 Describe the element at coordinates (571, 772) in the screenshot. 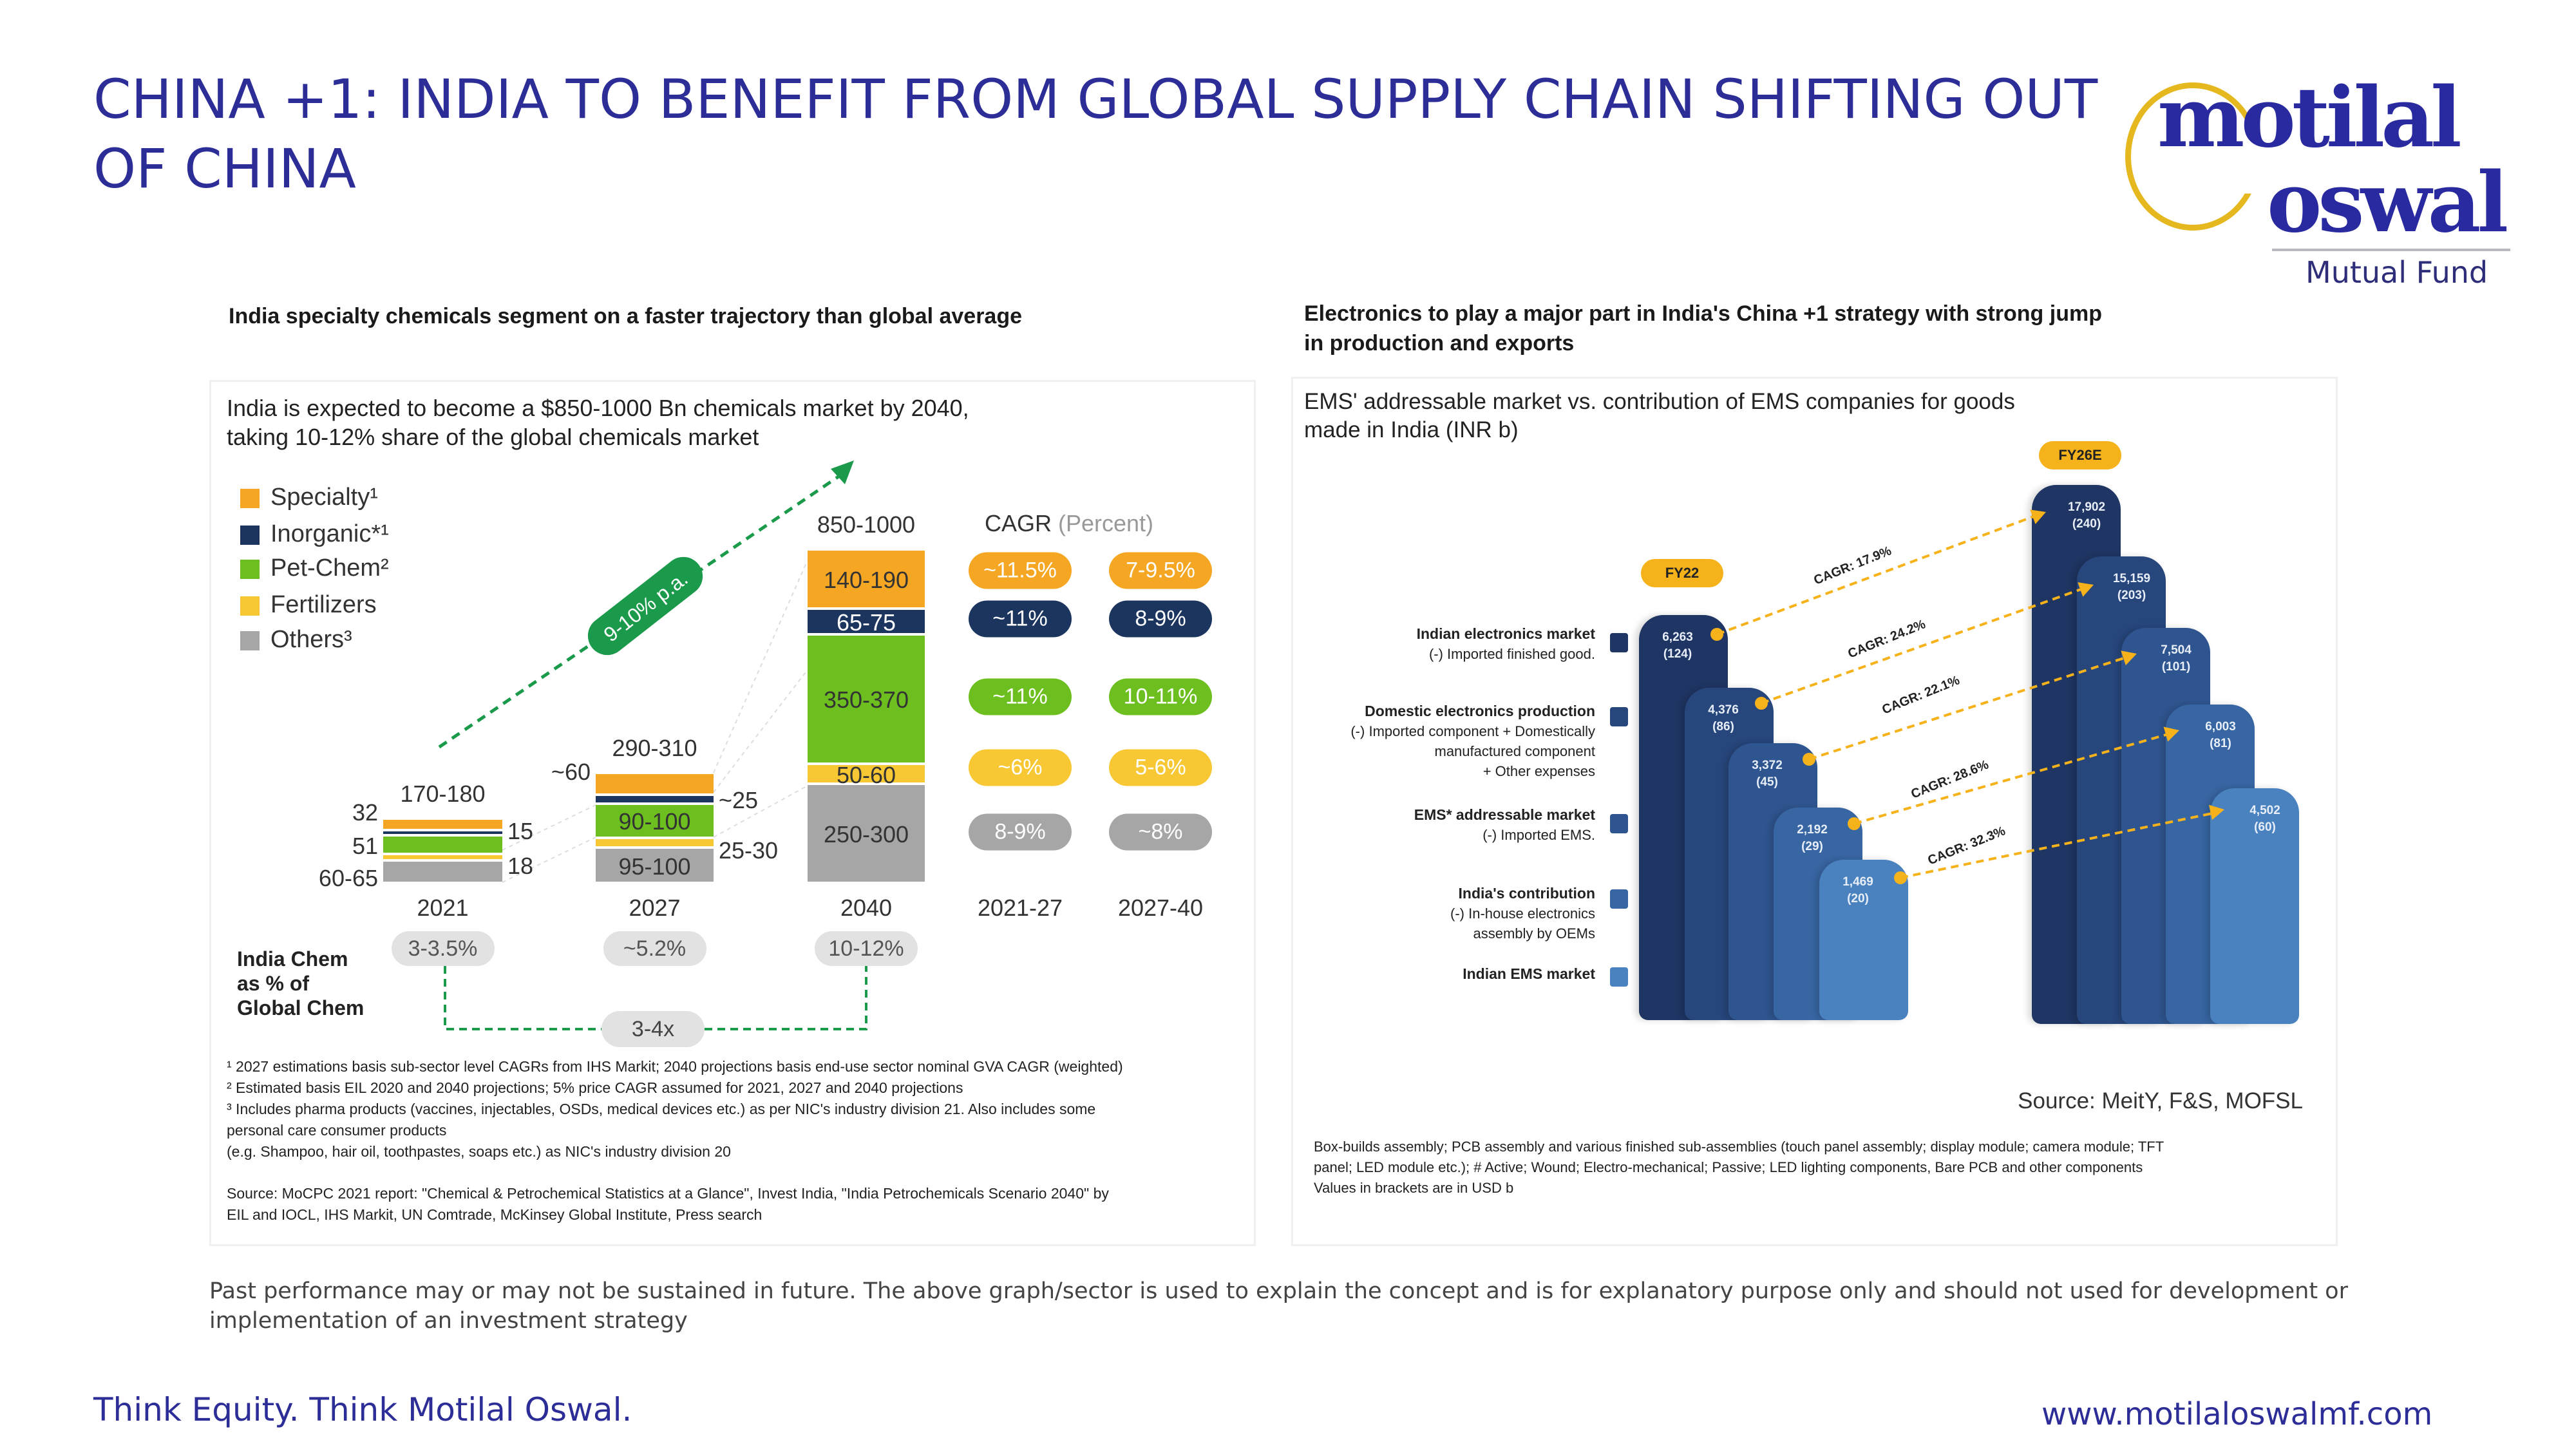

I see `segment-value-label: ~60` at that location.